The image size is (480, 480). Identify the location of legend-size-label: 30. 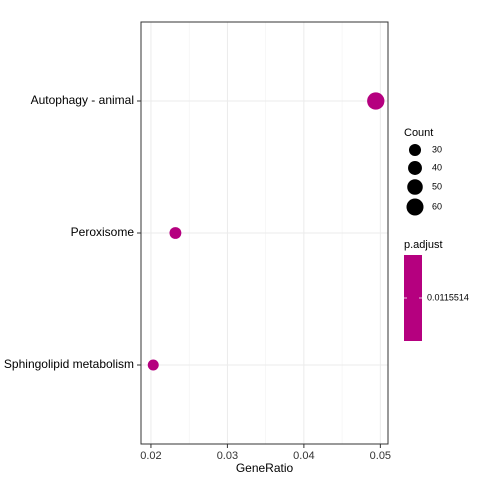
(437, 149).